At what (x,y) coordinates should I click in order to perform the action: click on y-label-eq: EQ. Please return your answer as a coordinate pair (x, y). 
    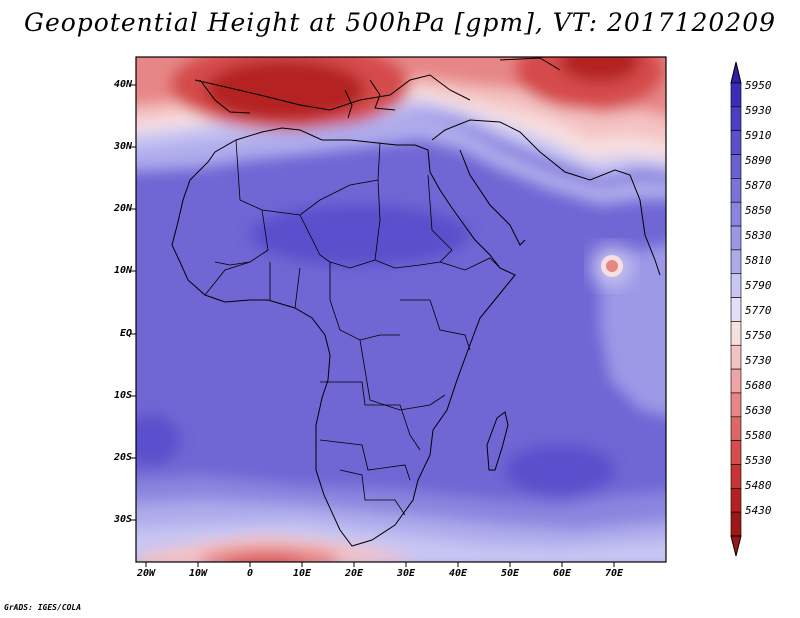
    Looking at the image, I should click on (125, 333).